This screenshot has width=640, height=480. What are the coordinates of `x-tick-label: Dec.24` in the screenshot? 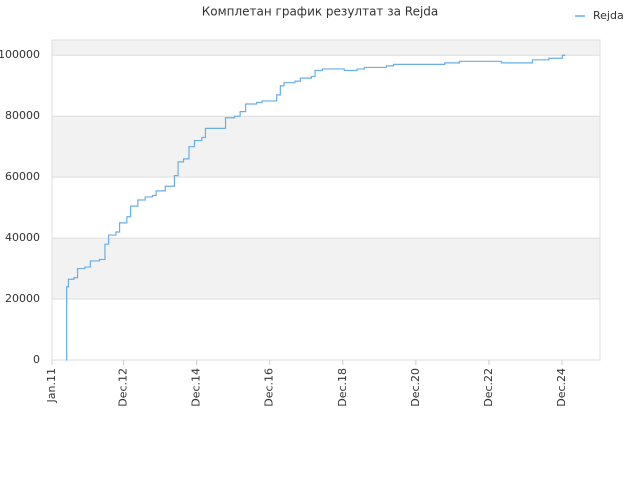 It's located at (561, 387).